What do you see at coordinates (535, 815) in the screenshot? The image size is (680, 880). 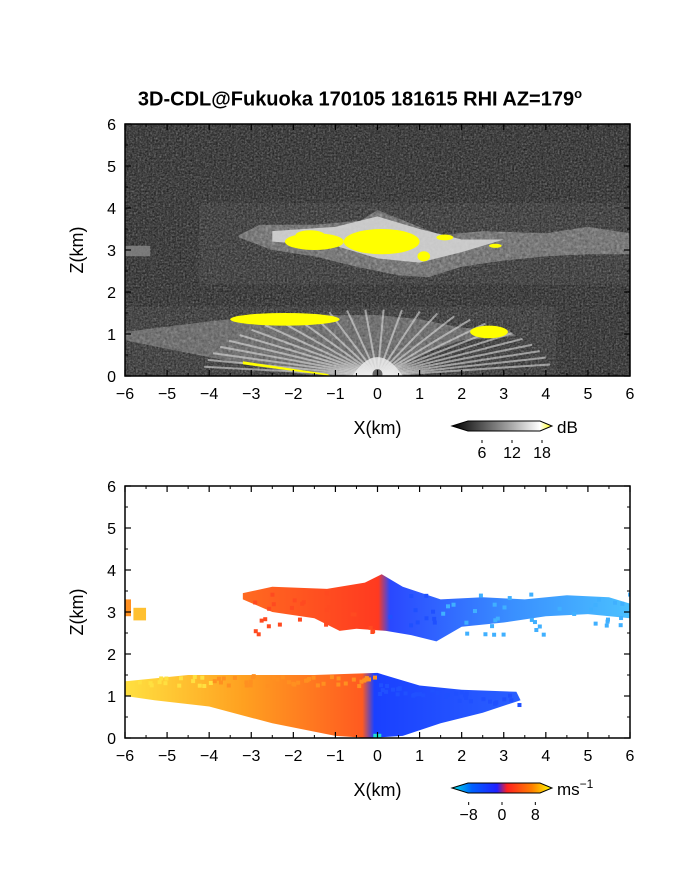 I see `colorbar-tick-label: 8` at bounding box center [535, 815].